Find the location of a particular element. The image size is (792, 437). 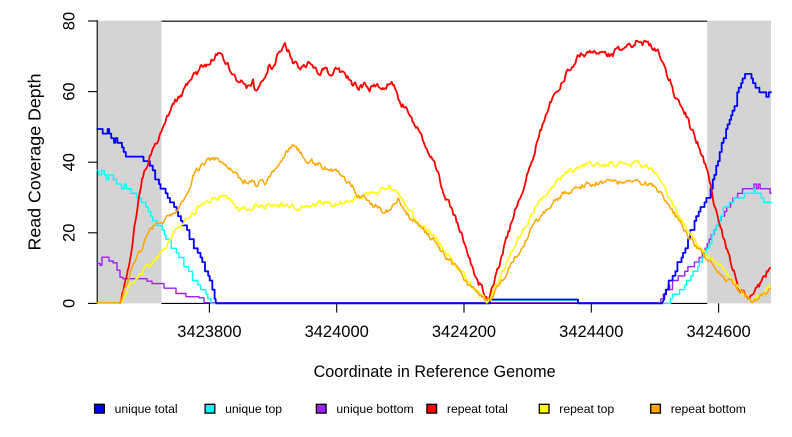

svg-text: 80 is located at coordinates (70, 21).